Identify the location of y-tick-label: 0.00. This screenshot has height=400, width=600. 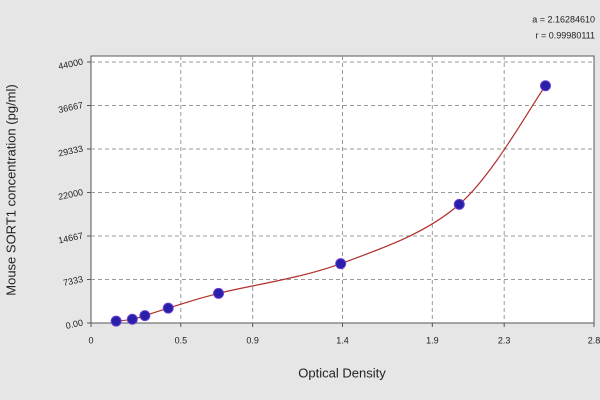
(74, 323).